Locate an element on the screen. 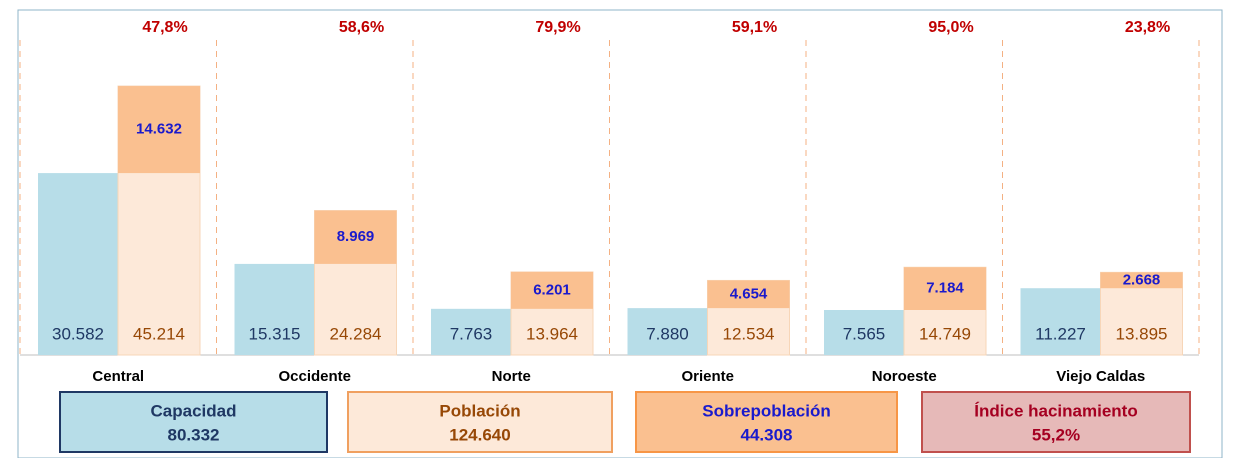  x-tick-label: Central is located at coordinates (118, 376).